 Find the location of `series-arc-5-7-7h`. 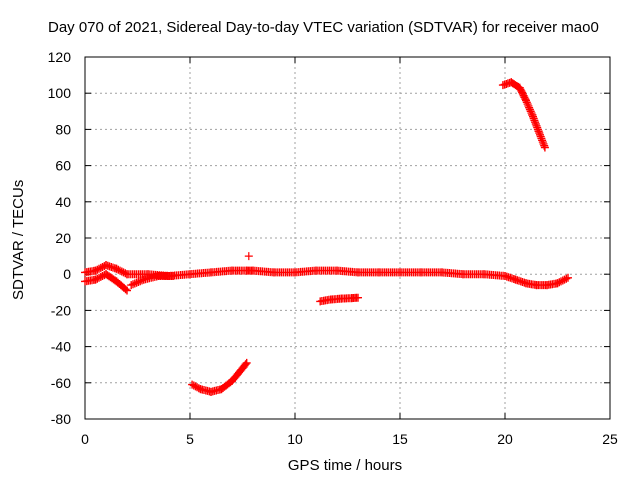

series-arc-5-7-7h is located at coordinates (219, 377).